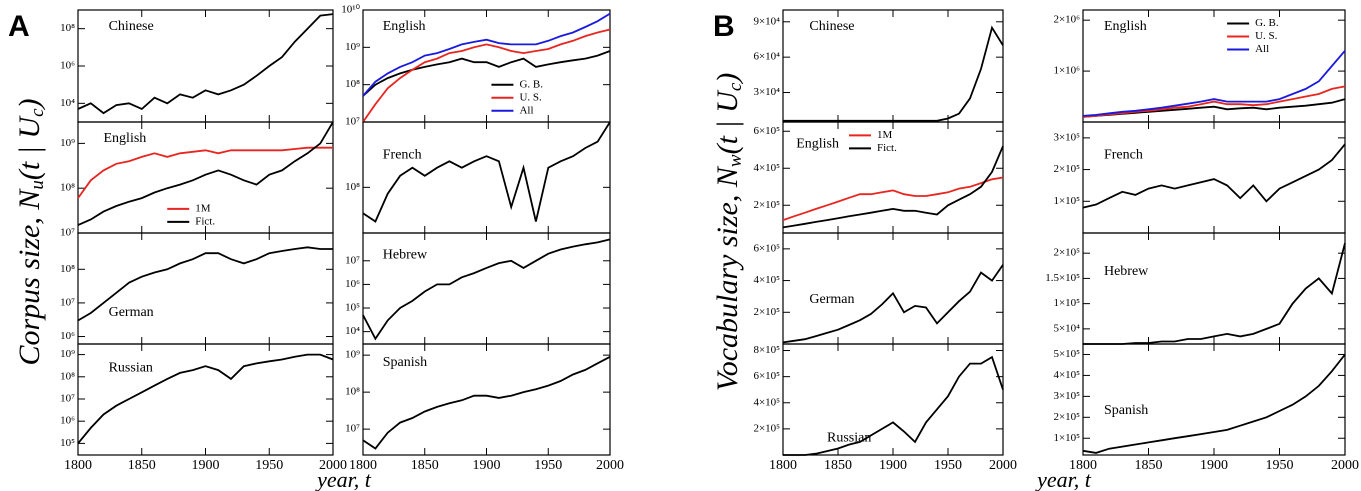  I want to click on y-tick-label: 10⁴, so click(67, 103).